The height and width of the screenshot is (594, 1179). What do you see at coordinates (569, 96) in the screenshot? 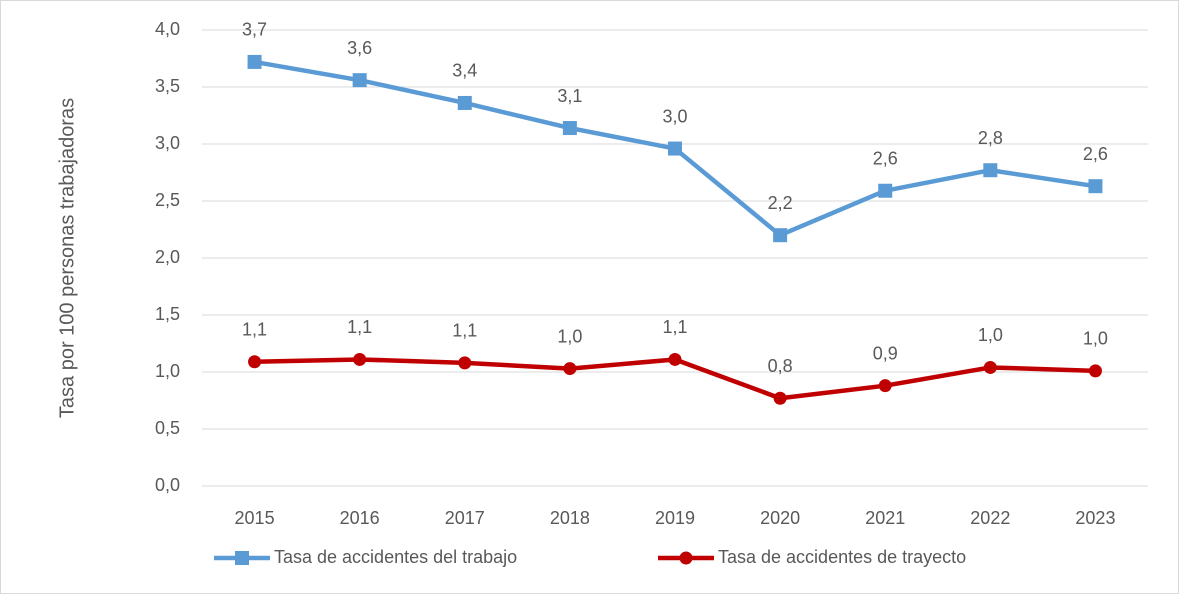
I see `data-label: 3,1` at bounding box center [569, 96].